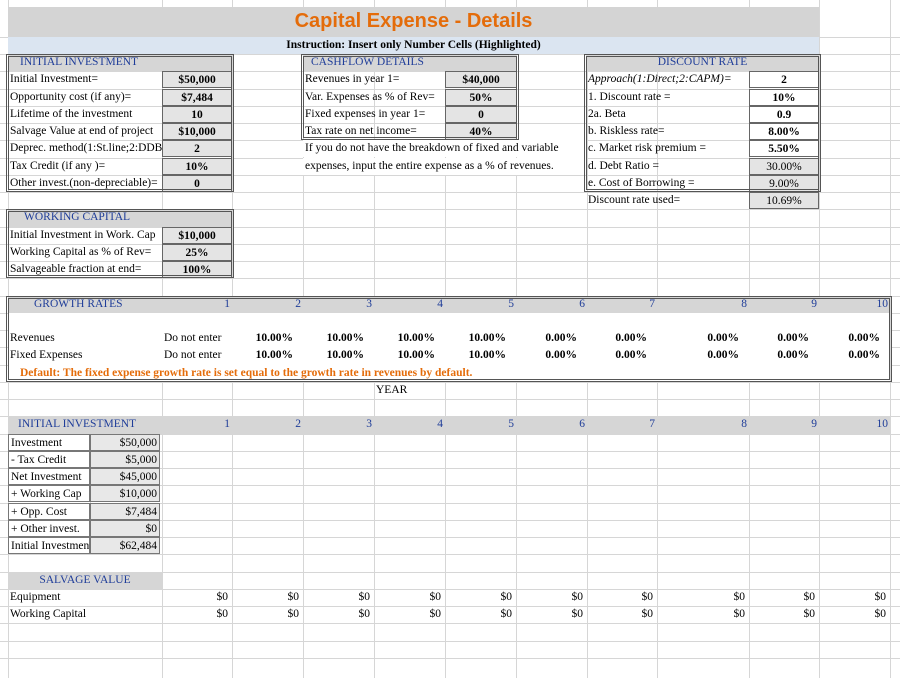 The image size is (900, 678). What do you see at coordinates (197, 252) in the screenshot?
I see `input-value: 25%` at bounding box center [197, 252].